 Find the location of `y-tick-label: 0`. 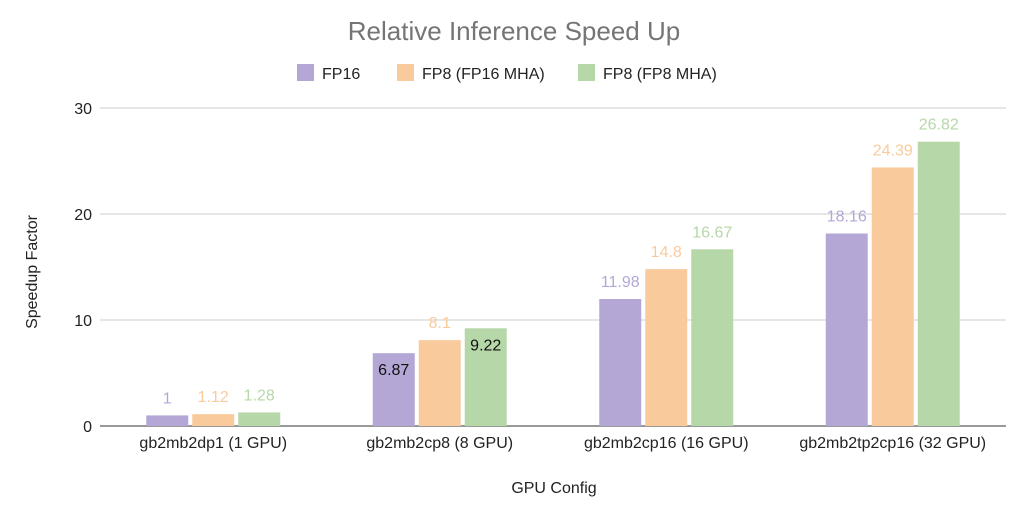

y-tick-label: 0 is located at coordinates (87, 427).